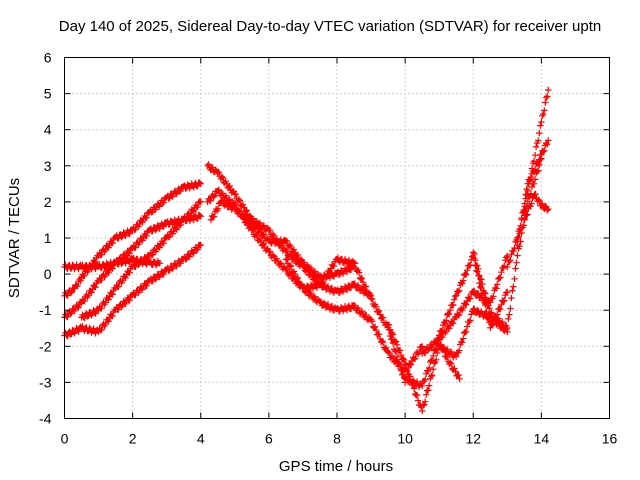 The width and height of the screenshot is (640, 480). What do you see at coordinates (65, 439) in the screenshot?
I see `x-tick-label: 0` at bounding box center [65, 439].